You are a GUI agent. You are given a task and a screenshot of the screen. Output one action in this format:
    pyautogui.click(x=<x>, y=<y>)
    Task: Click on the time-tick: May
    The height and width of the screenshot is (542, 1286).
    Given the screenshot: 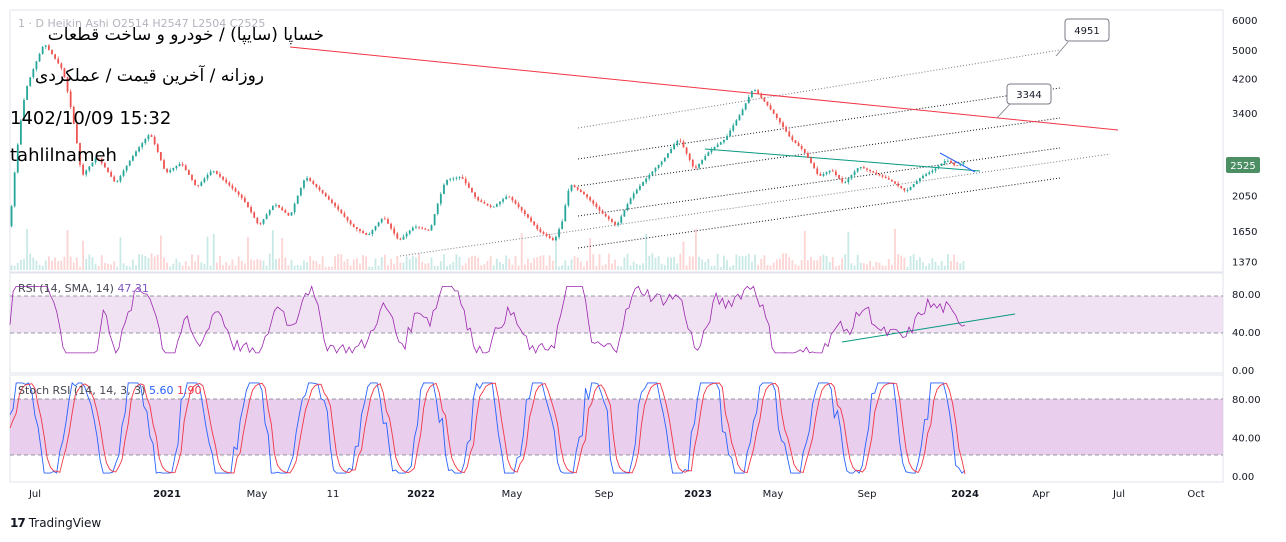 What is the action you would take?
    pyautogui.click(x=512, y=494)
    